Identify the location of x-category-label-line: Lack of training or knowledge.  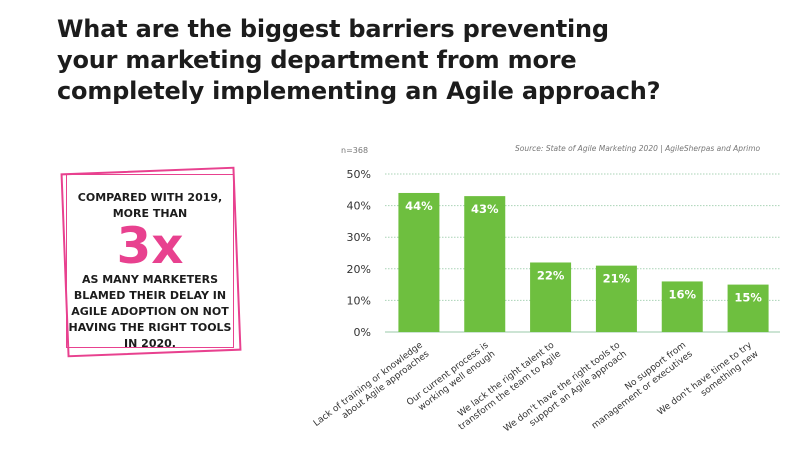
(368, 384).